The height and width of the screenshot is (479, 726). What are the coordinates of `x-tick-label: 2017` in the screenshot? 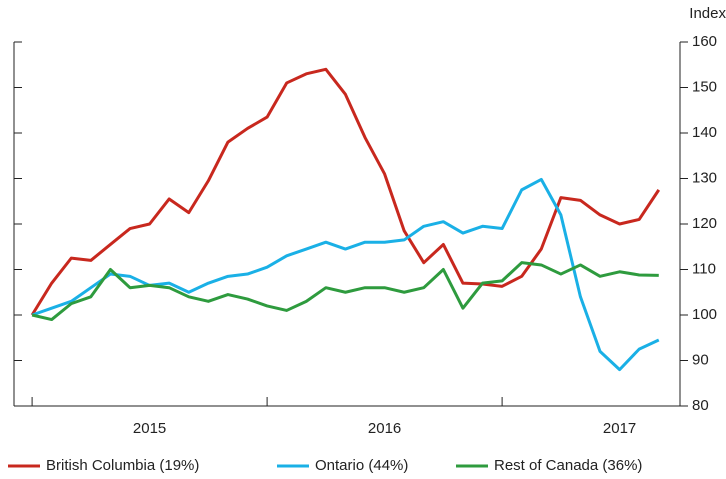 It's located at (619, 428).